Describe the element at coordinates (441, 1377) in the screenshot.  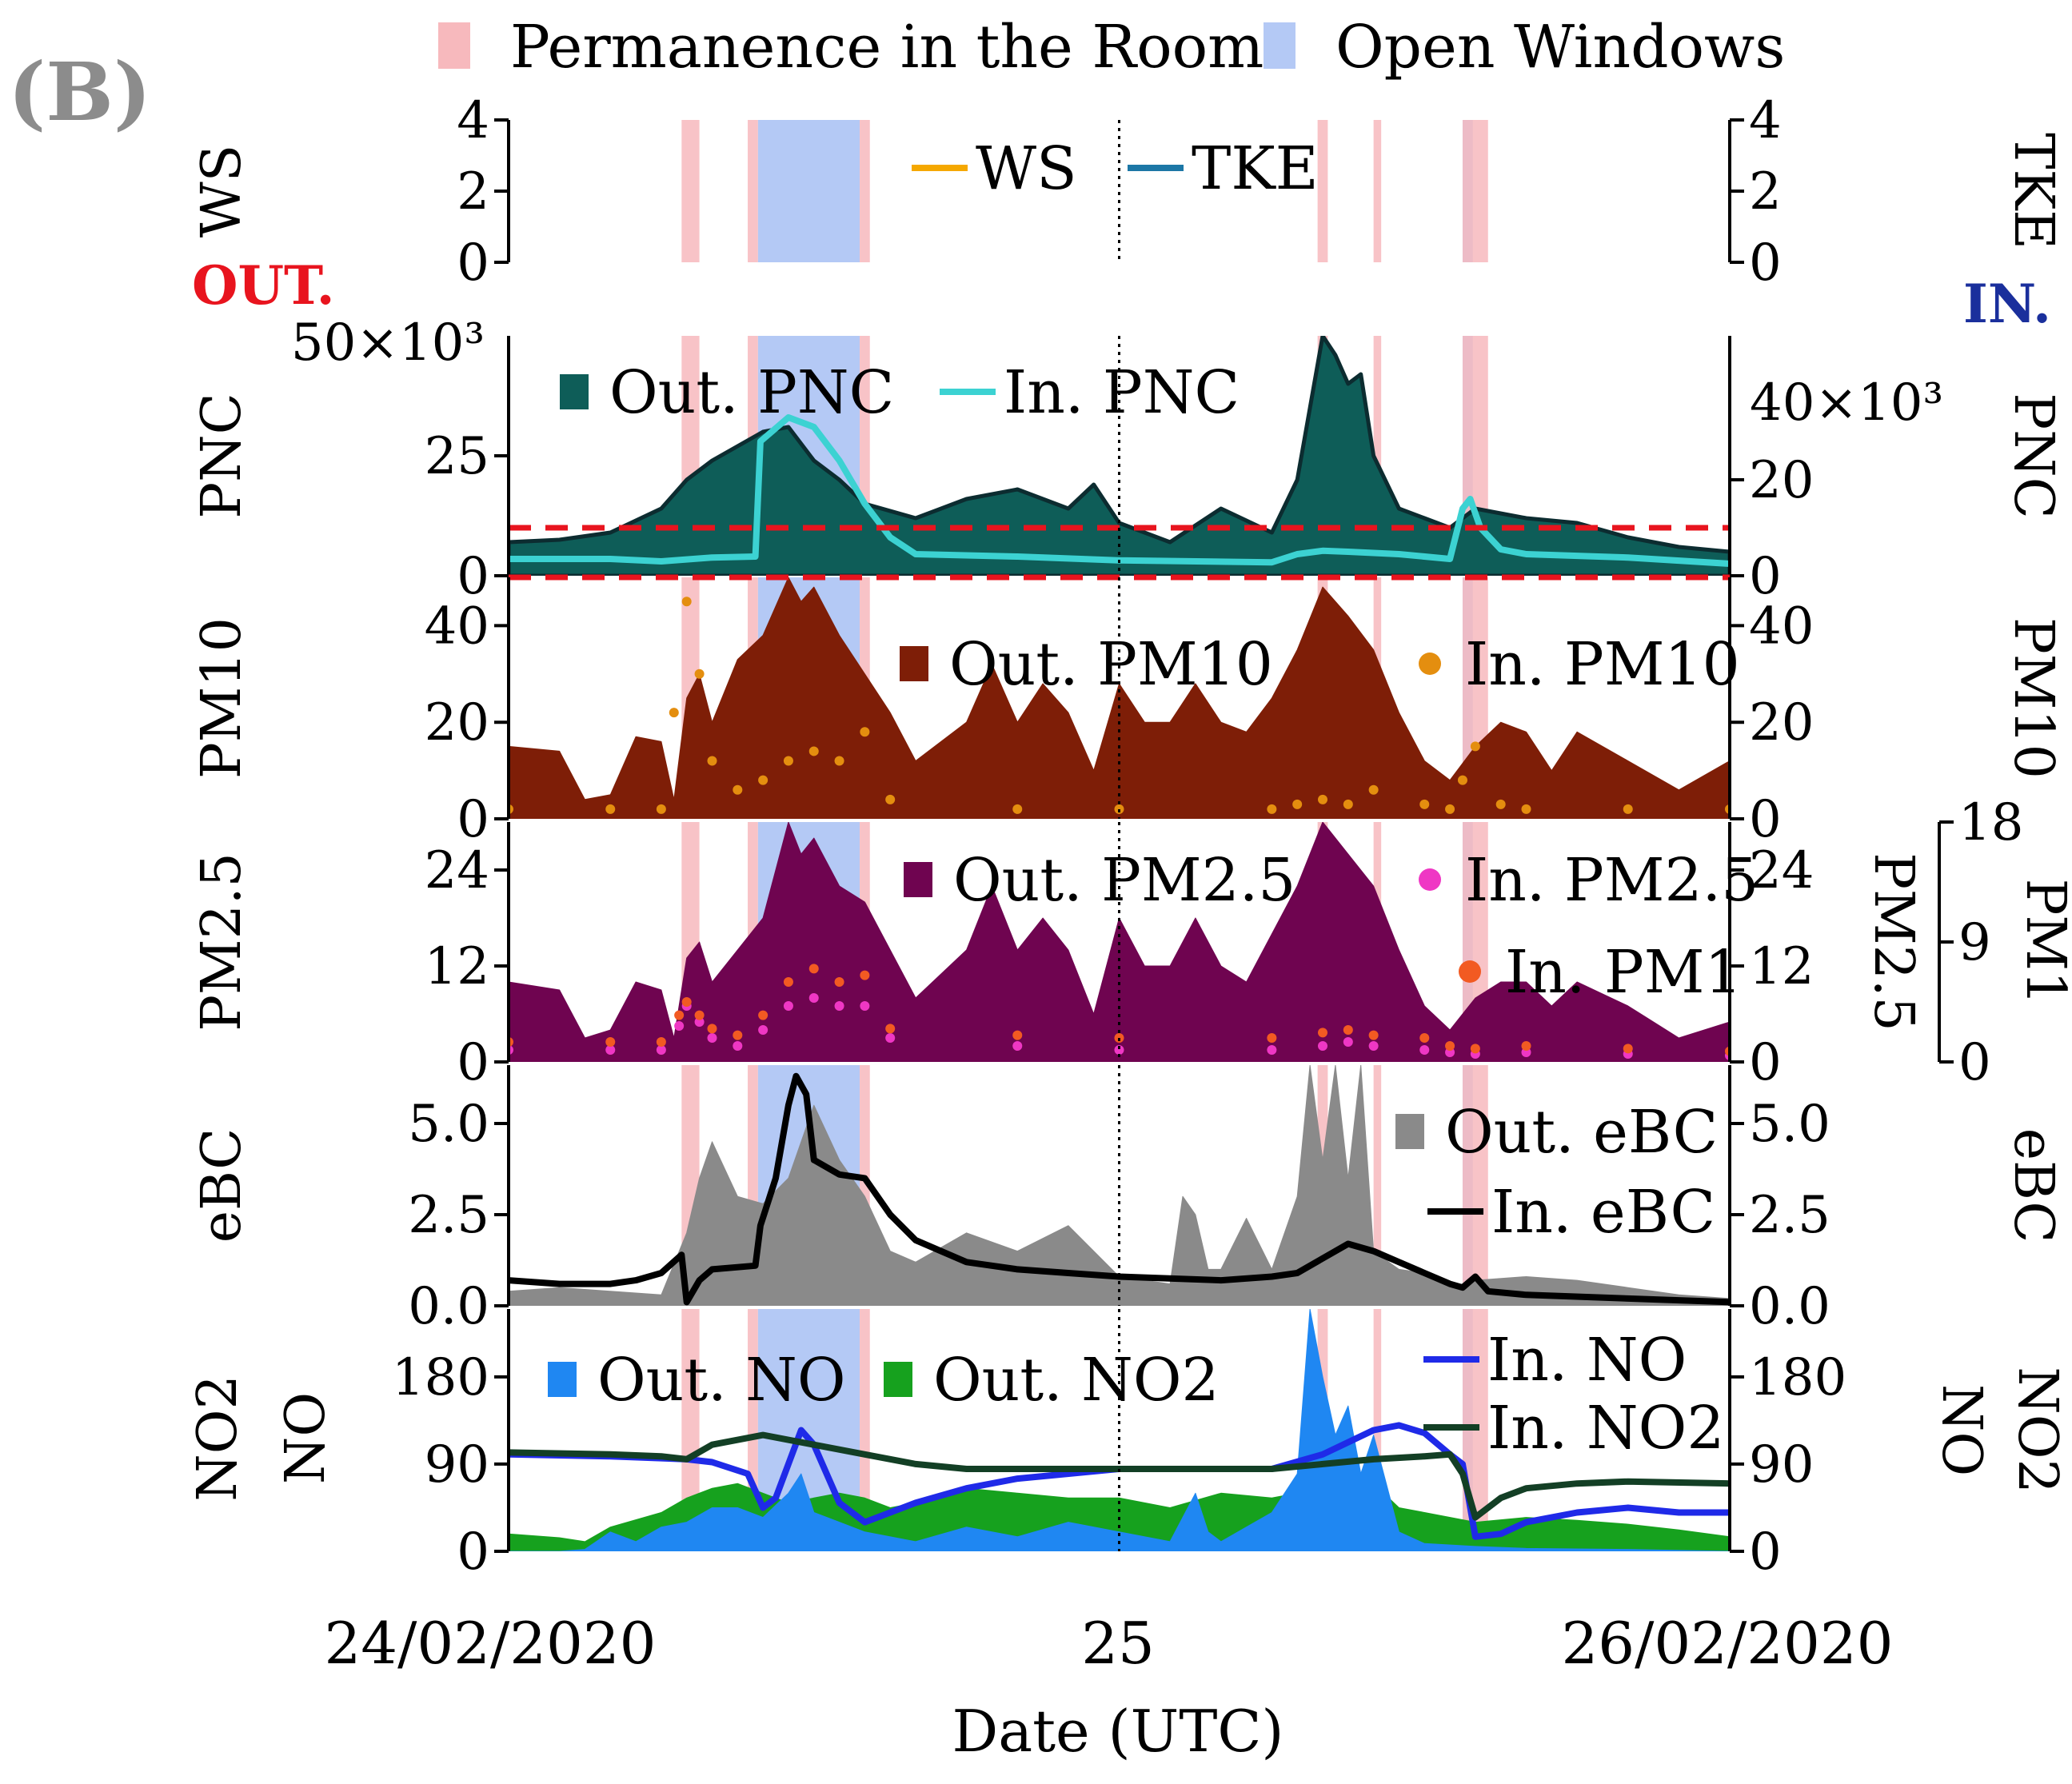
I see `left-tick-label: 180` at that location.